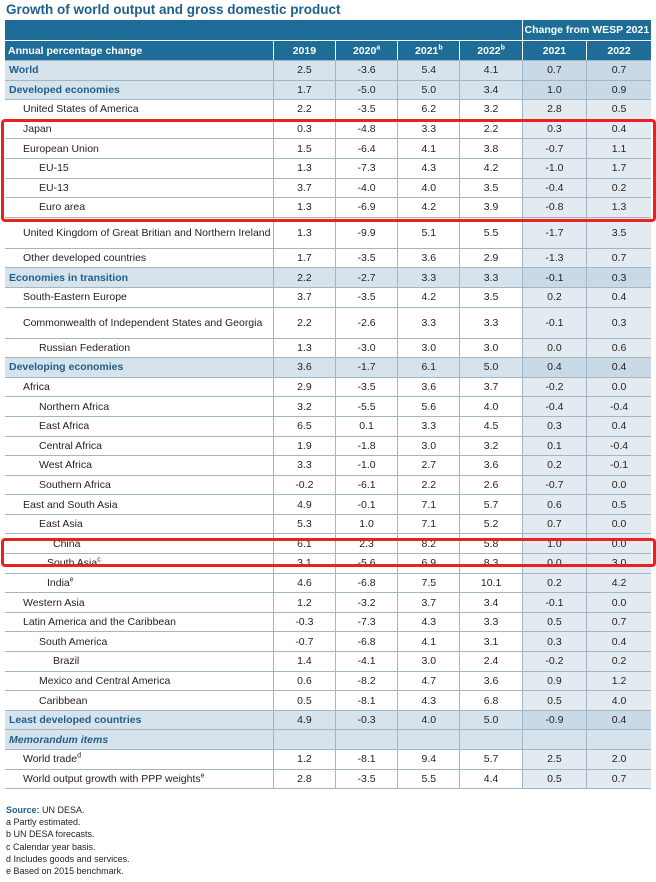 Image resolution: width=656 pixels, height=882 pixels. What do you see at coordinates (429, 779) in the screenshot?
I see `value-cell: 5.5` at bounding box center [429, 779].